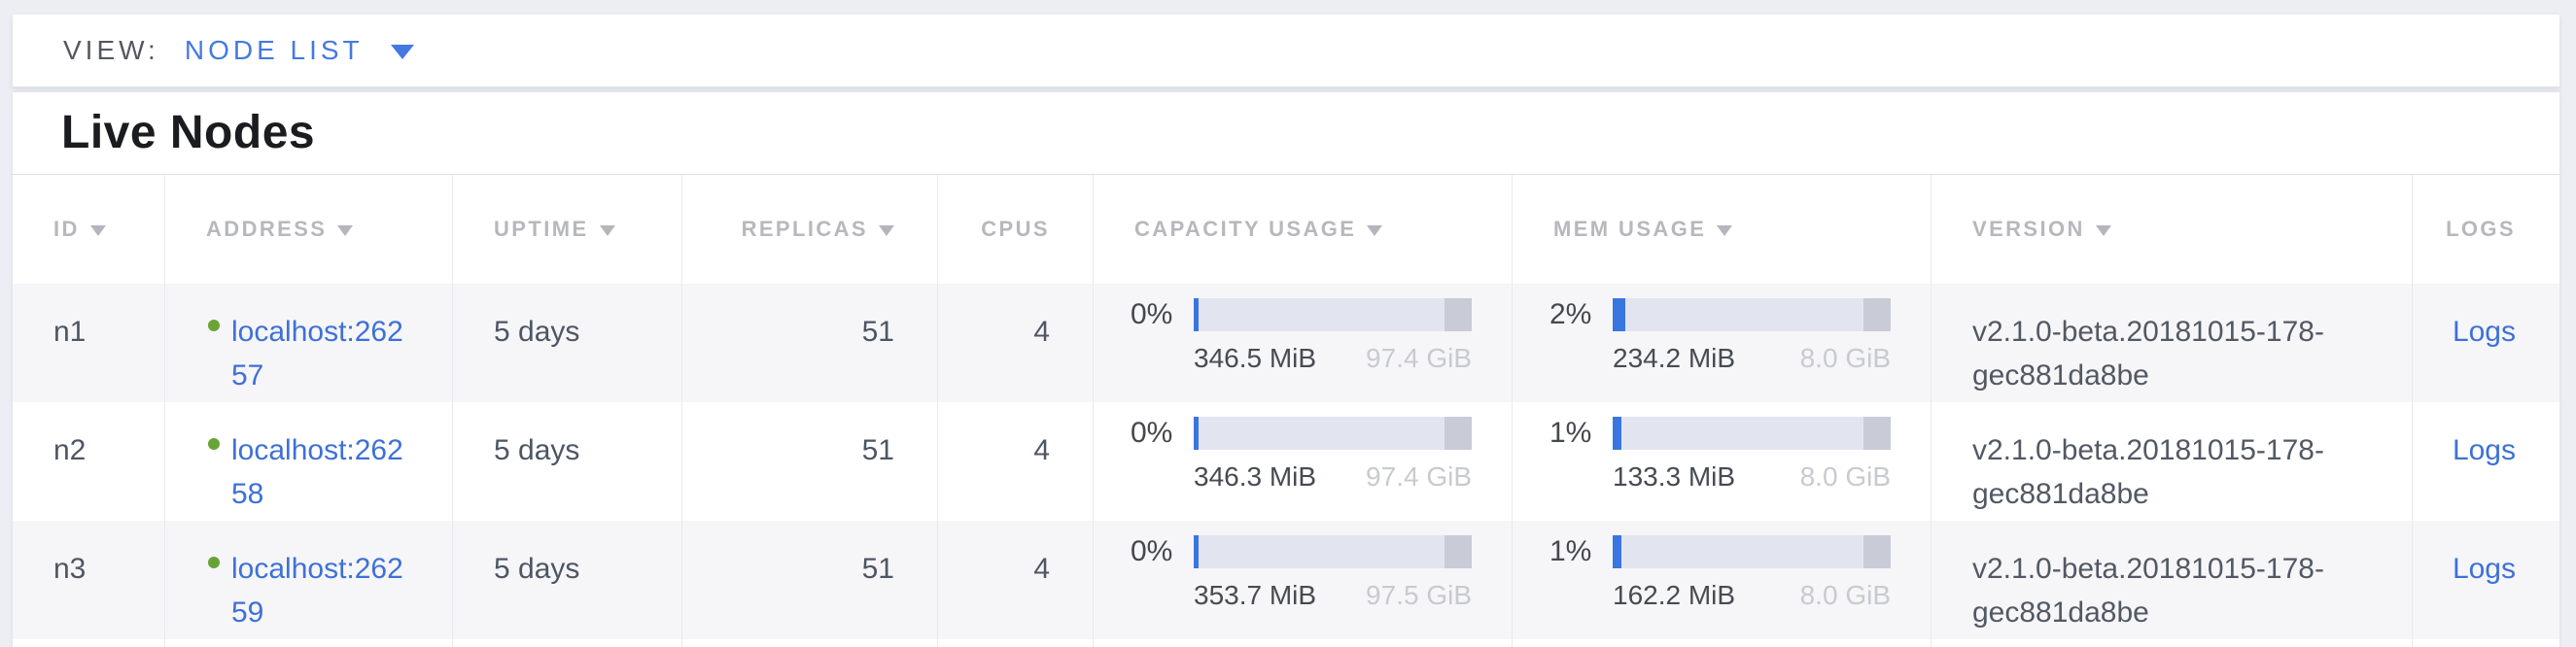 Image resolution: width=2576 pixels, height=647 pixels. What do you see at coordinates (70, 450) in the screenshot?
I see `node-id-cell: n2` at bounding box center [70, 450].